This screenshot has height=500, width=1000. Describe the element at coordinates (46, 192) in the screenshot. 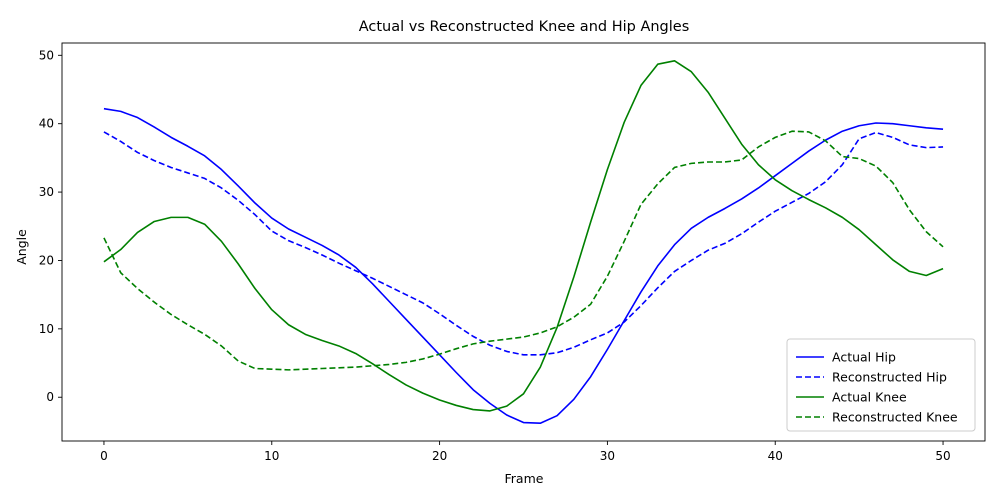

I see `y-tick-label: 30` at that location.